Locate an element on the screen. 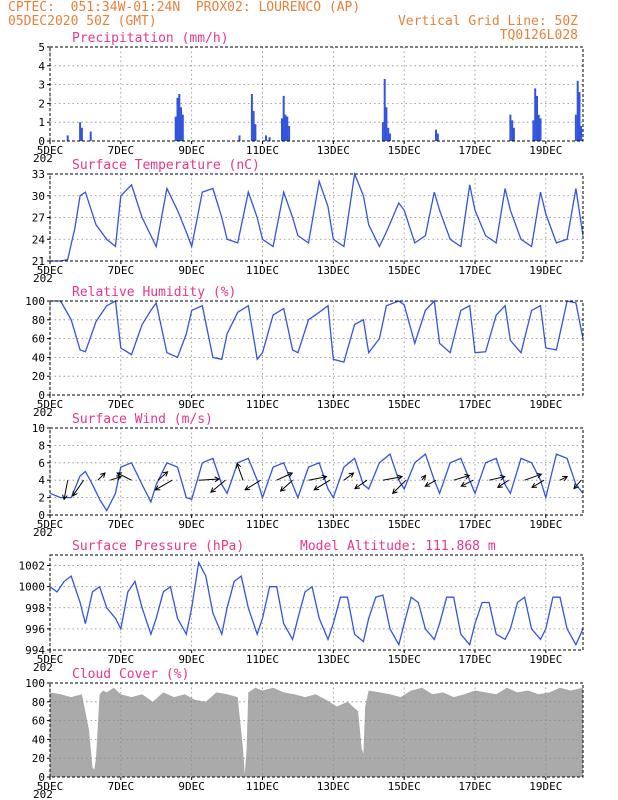  rh-line is located at coordinates (317, 331).